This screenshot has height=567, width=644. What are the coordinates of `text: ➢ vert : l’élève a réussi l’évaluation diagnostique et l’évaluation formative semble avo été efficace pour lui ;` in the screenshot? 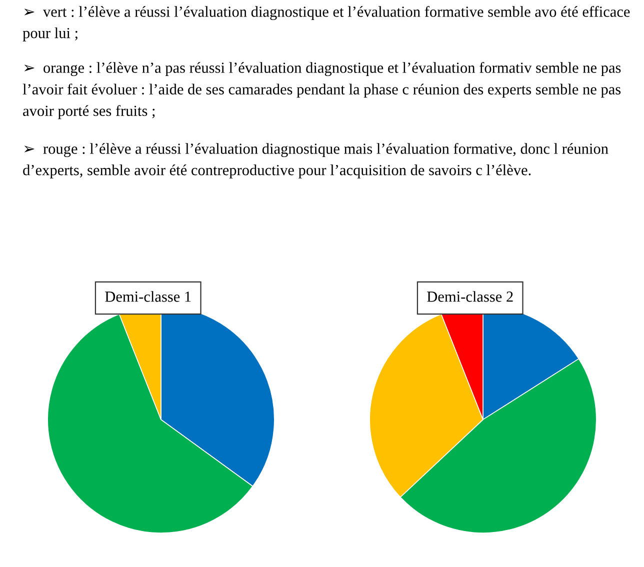 It's located at (326, 24).